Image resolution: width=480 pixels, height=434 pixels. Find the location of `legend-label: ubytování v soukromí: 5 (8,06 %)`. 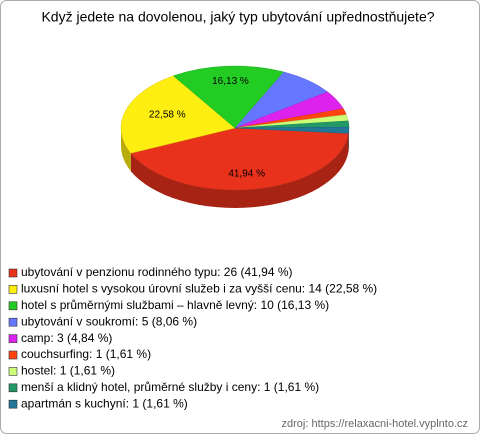

legend-label: ubytování v soukromí: 5 (8,06 %) is located at coordinates (109, 321).